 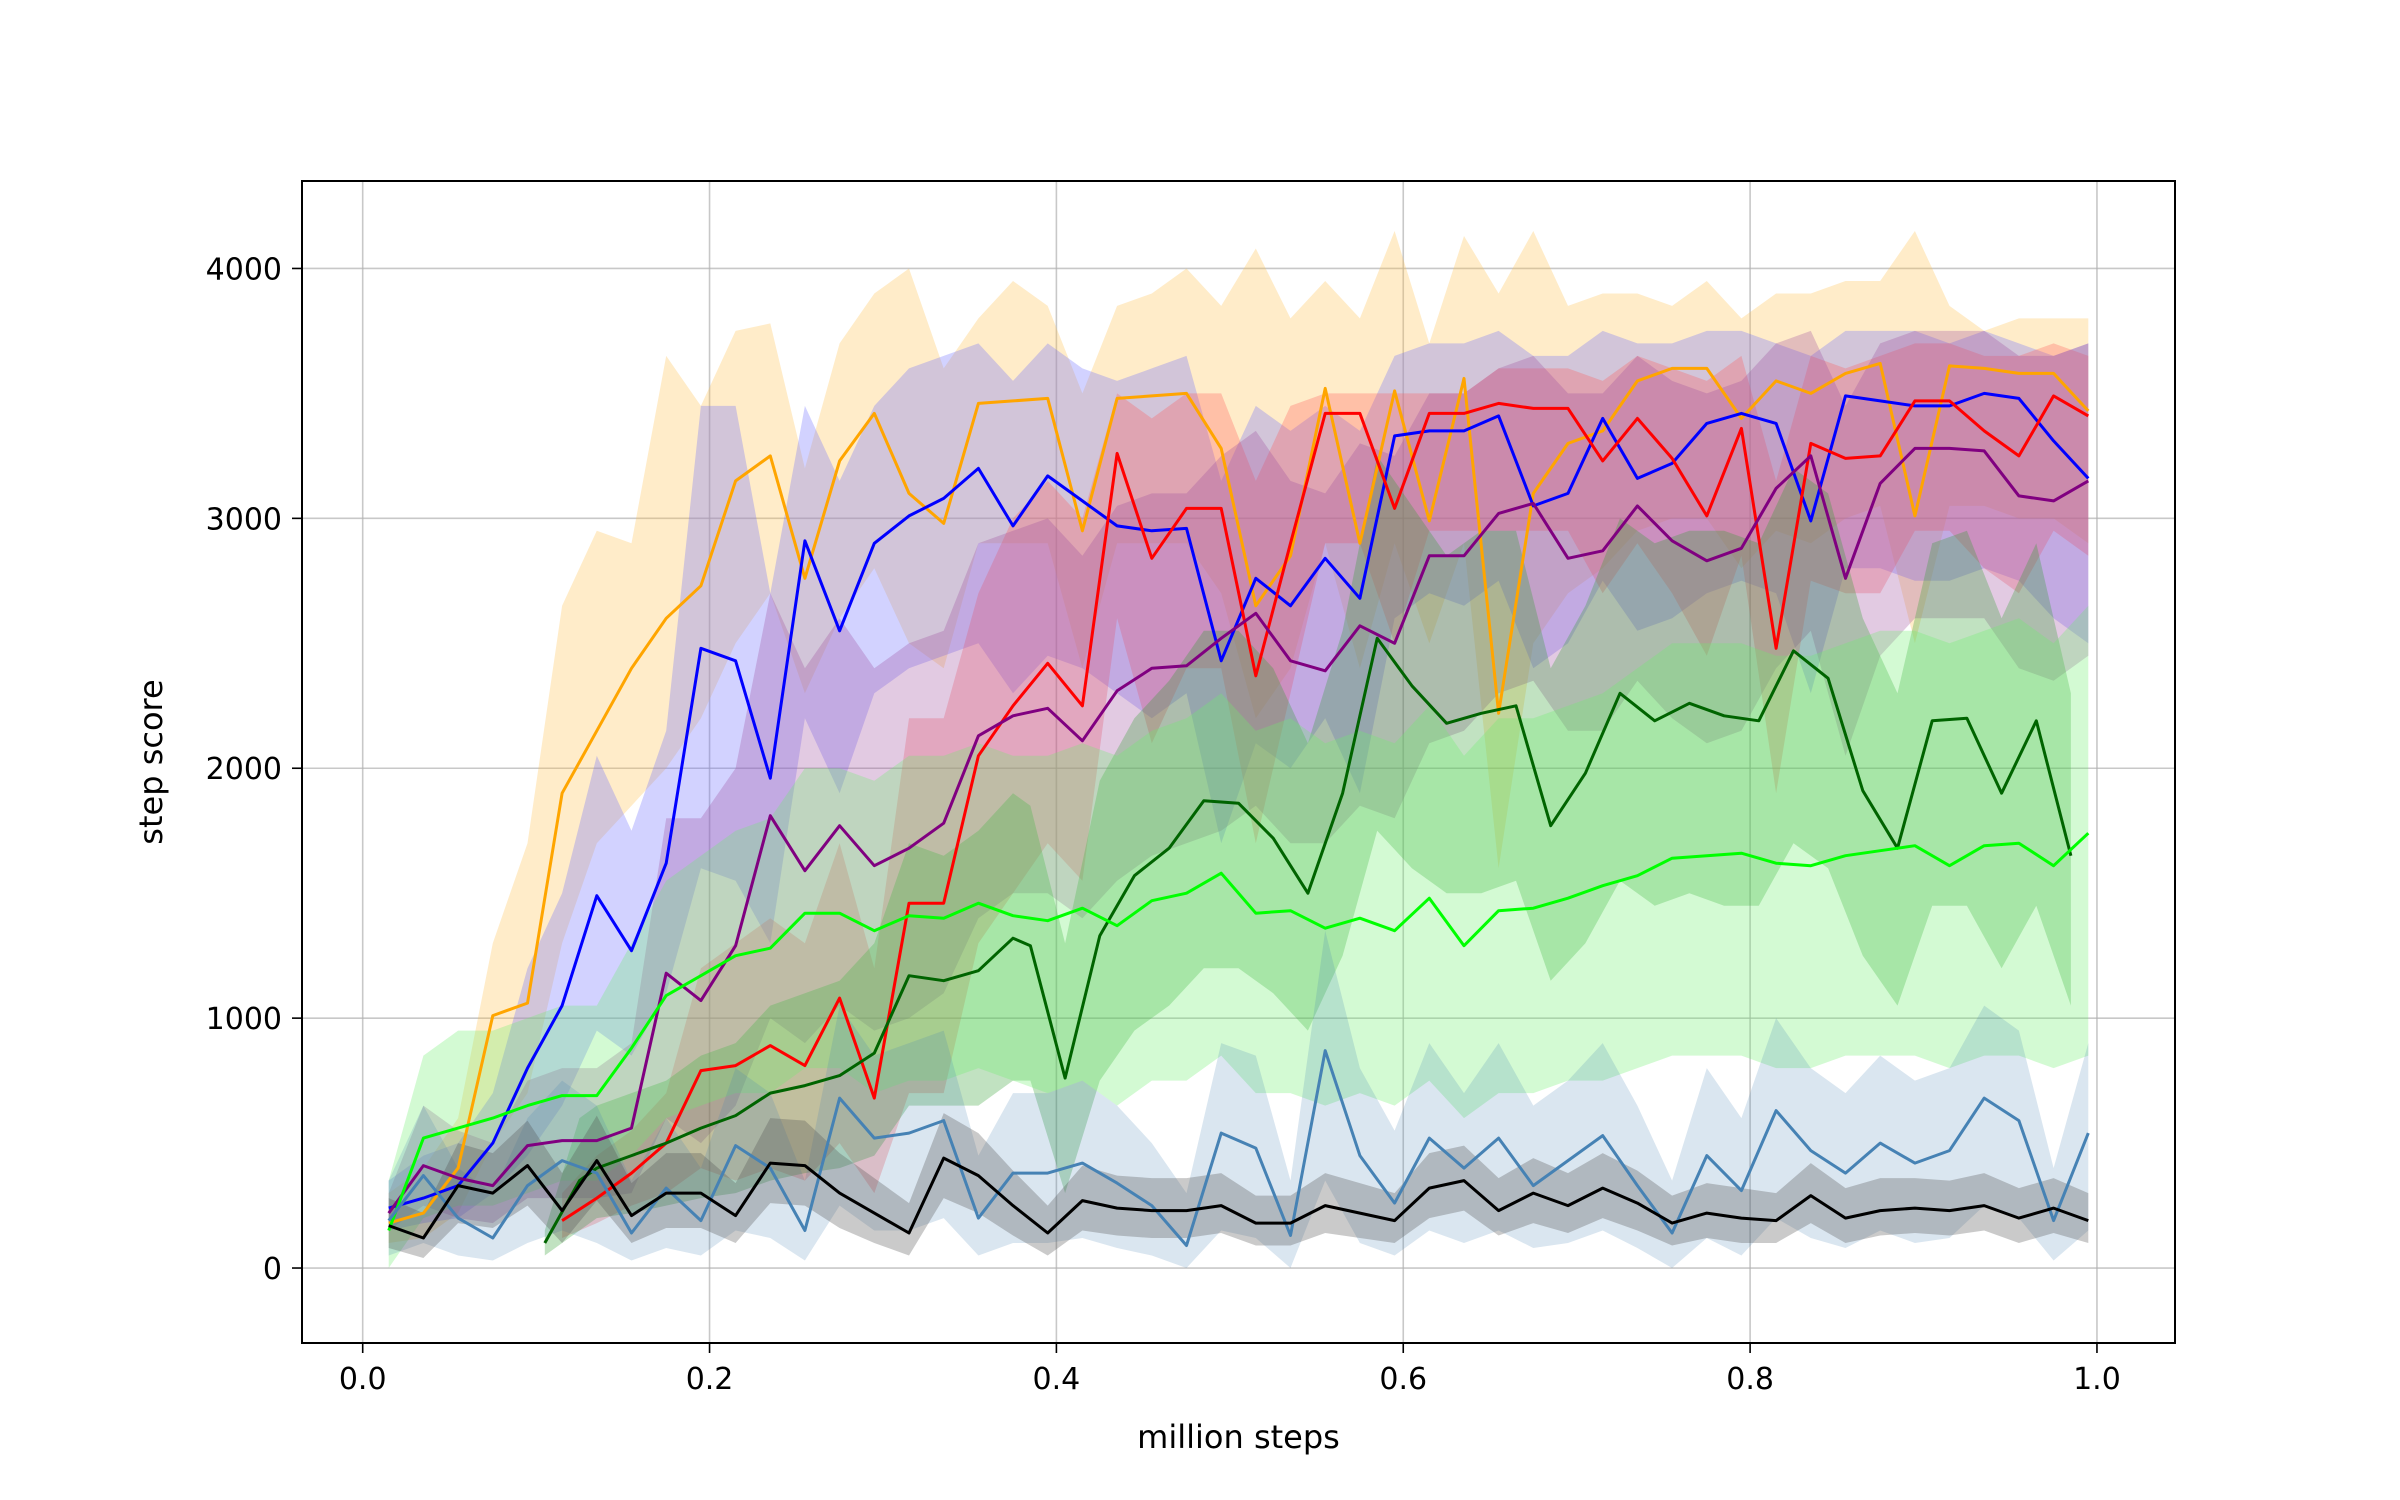 What do you see at coordinates (244, 269) in the screenshot?
I see `y-tick-label-4: 4000` at bounding box center [244, 269].